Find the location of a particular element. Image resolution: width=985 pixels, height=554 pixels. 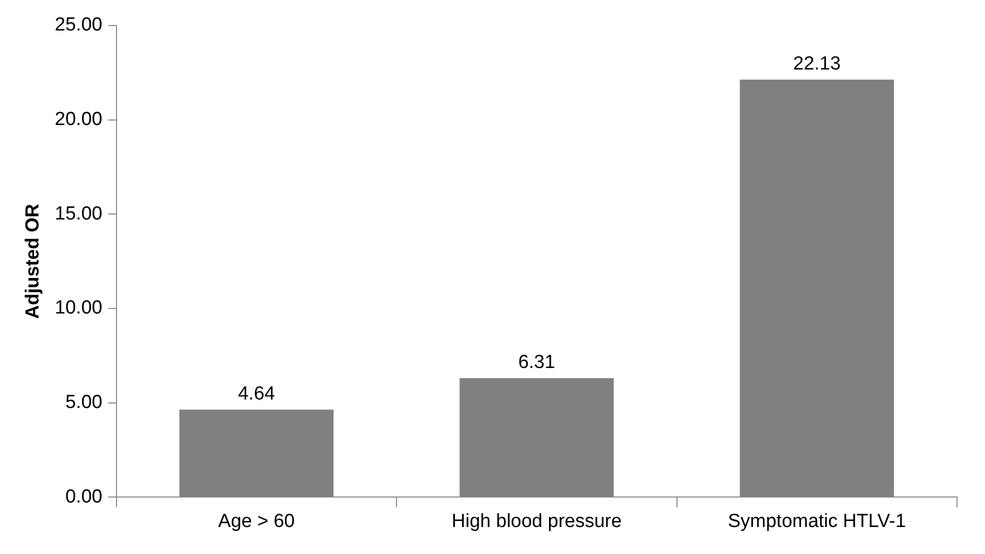

y-tick-label: 10.00 is located at coordinates (78, 308).